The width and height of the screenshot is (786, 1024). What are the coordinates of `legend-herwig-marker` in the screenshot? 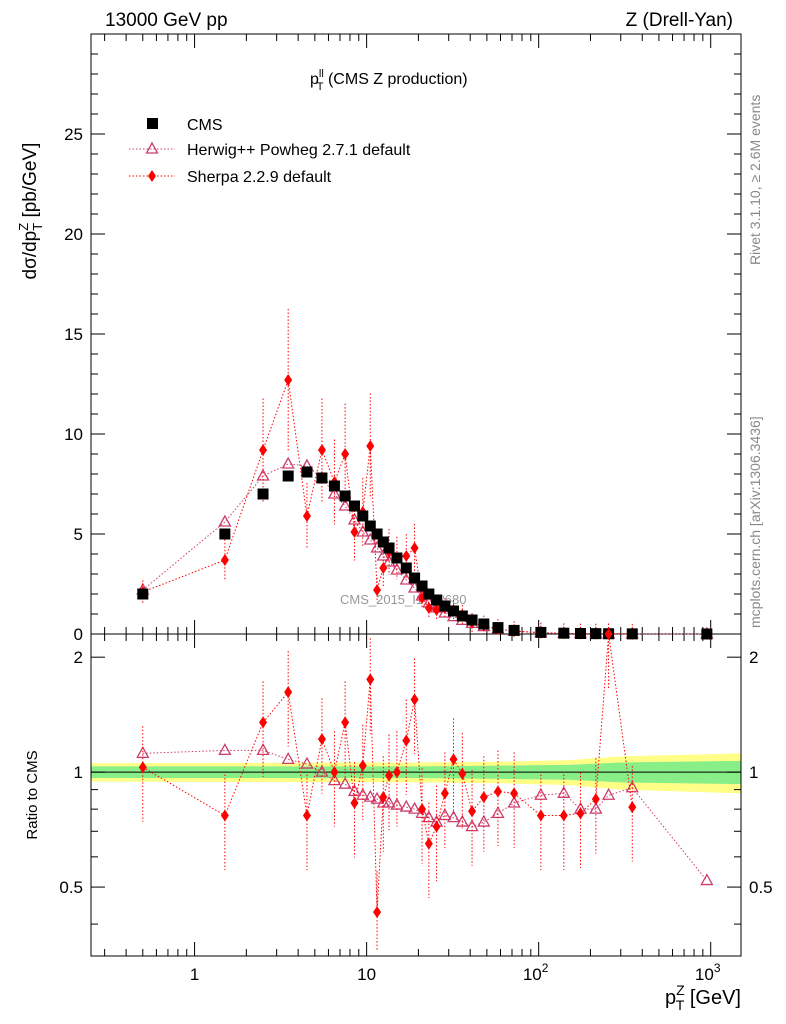 It's located at (152, 147).